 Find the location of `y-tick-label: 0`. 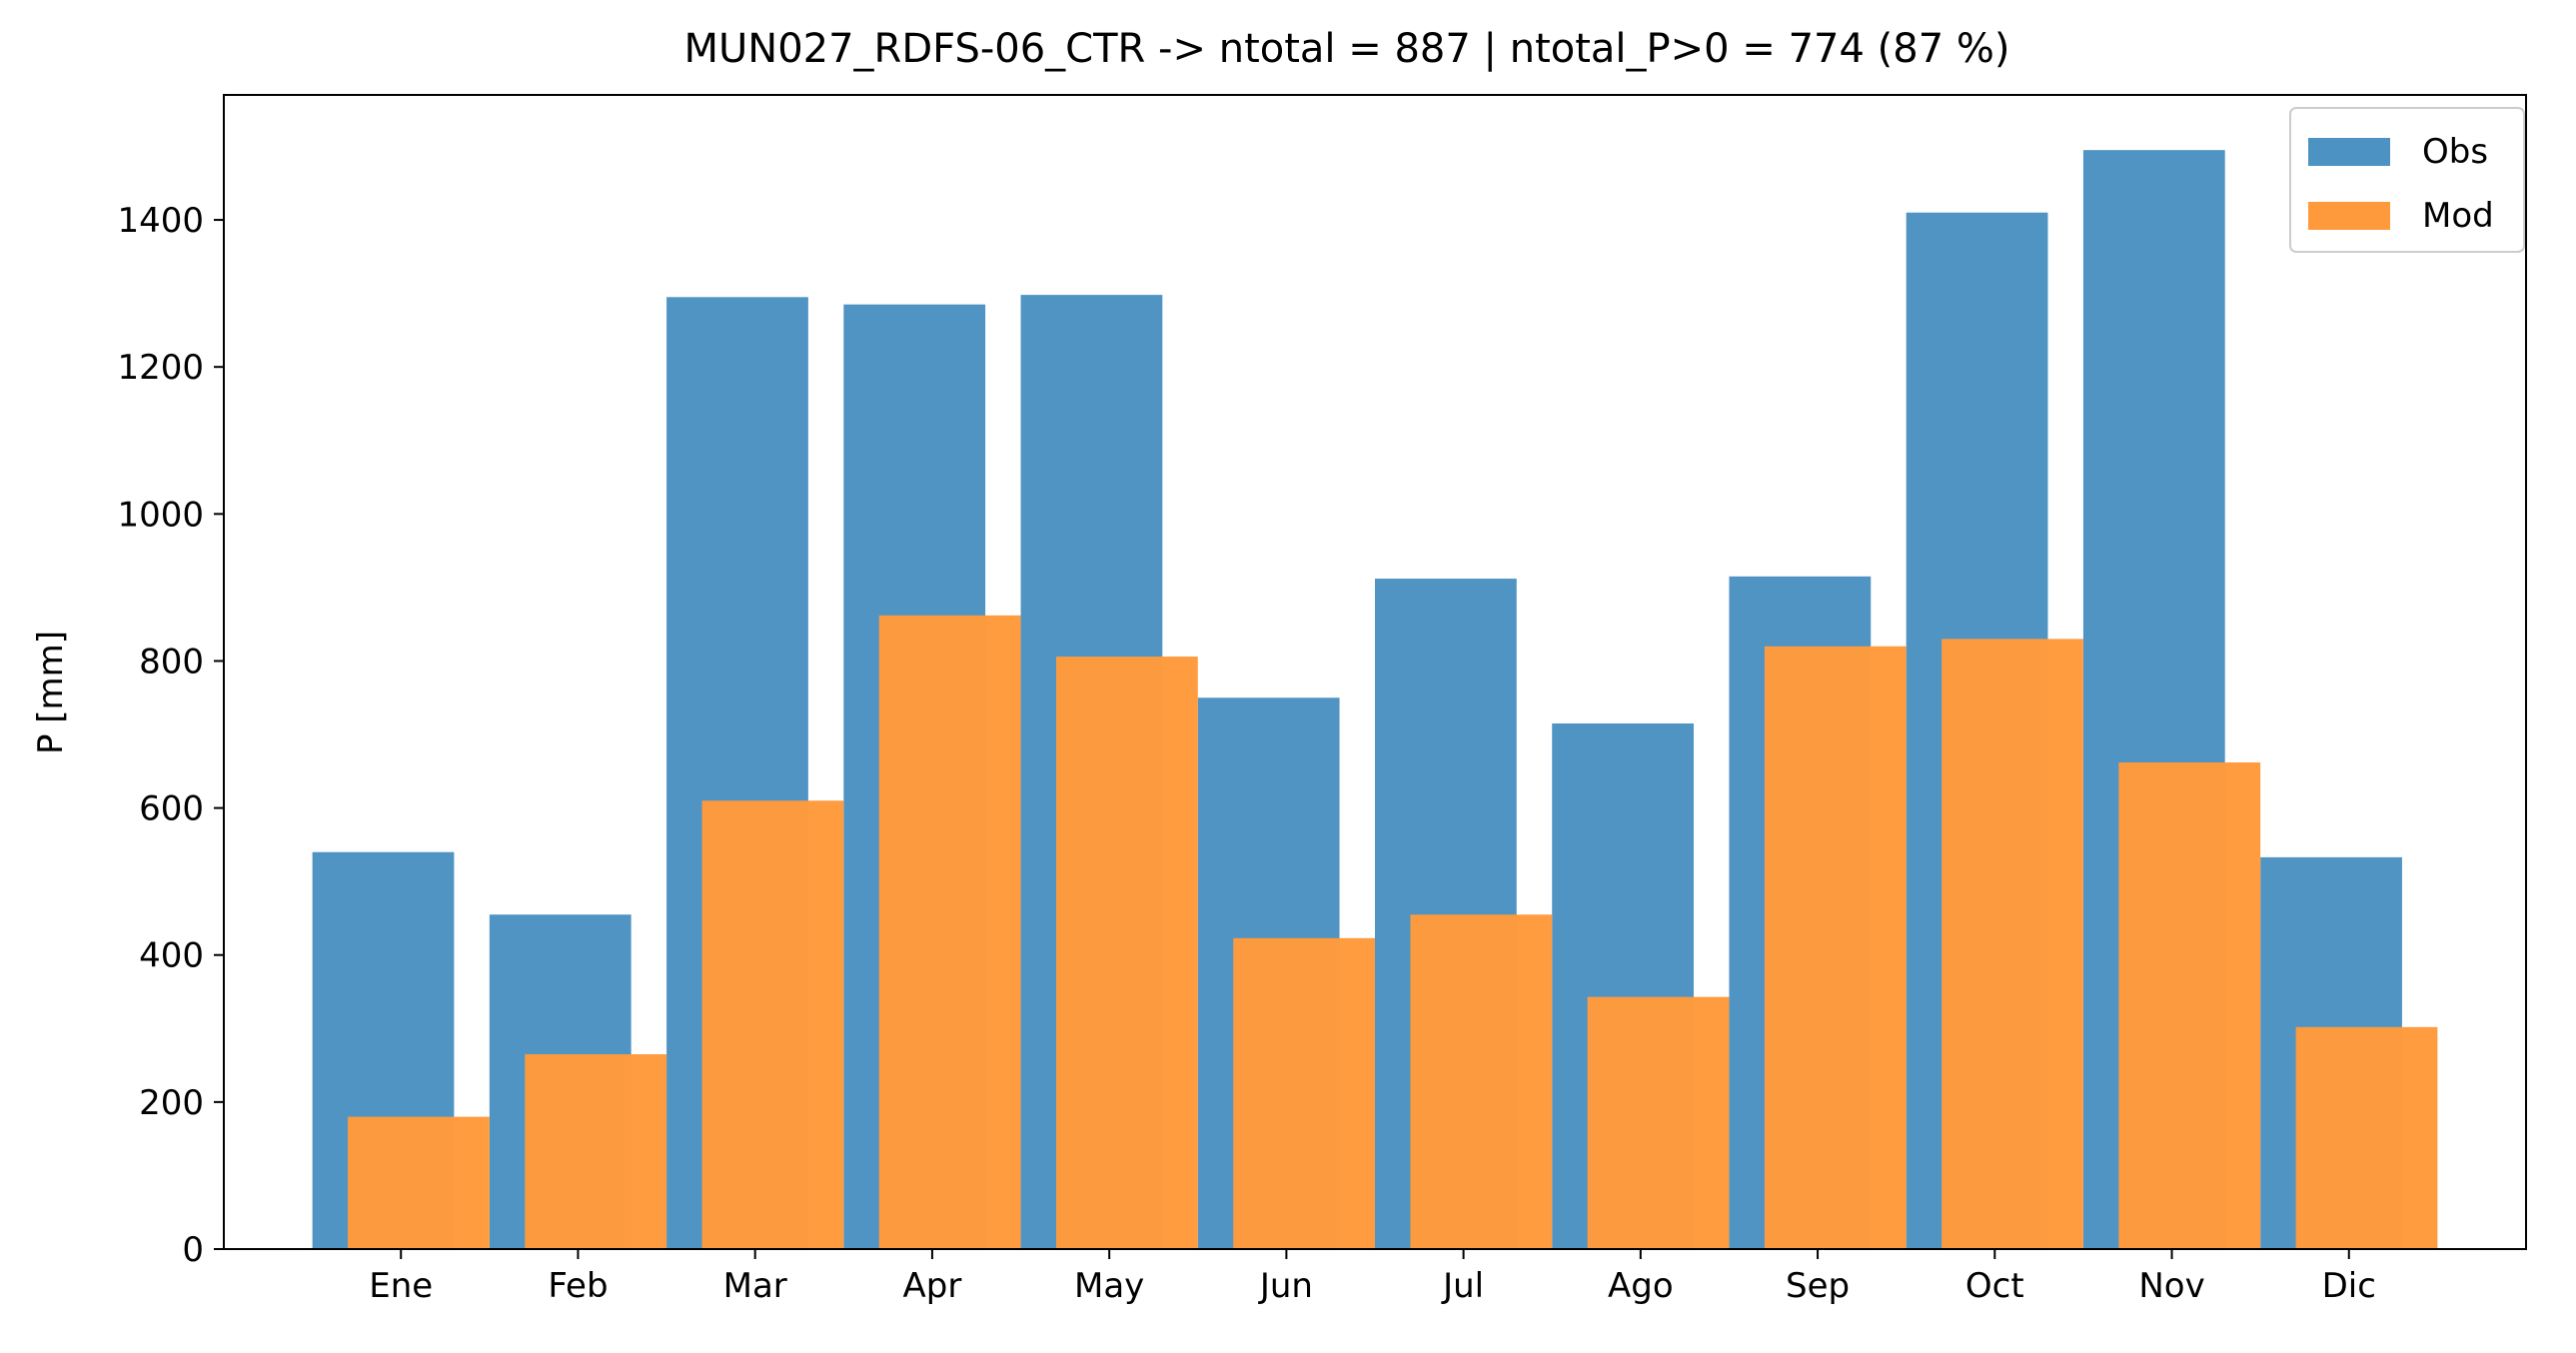

y-tick-label: 0 is located at coordinates (193, 1250).